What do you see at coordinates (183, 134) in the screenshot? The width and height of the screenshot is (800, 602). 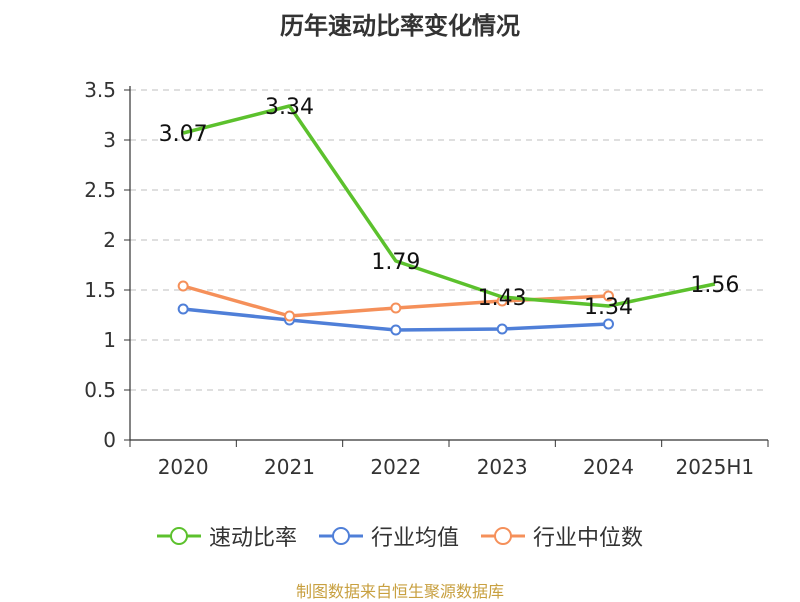 I see `data-label-0: 3.07` at bounding box center [183, 134].